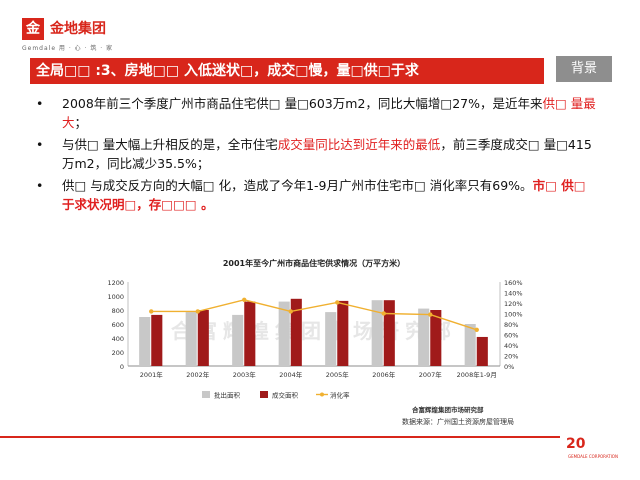 The width and height of the screenshot is (640, 480). What do you see at coordinates (359, 144) in the screenshot?
I see `bullet-highlight: 成交量同比达到近年来的最低` at bounding box center [359, 144].